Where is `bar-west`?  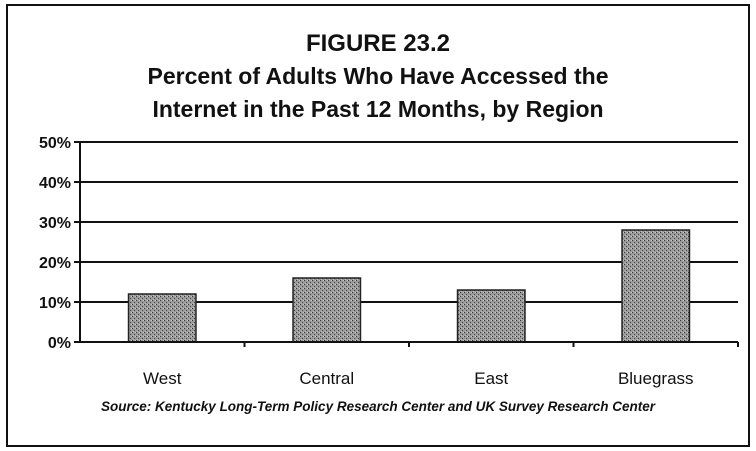 bar-west is located at coordinates (162, 318).